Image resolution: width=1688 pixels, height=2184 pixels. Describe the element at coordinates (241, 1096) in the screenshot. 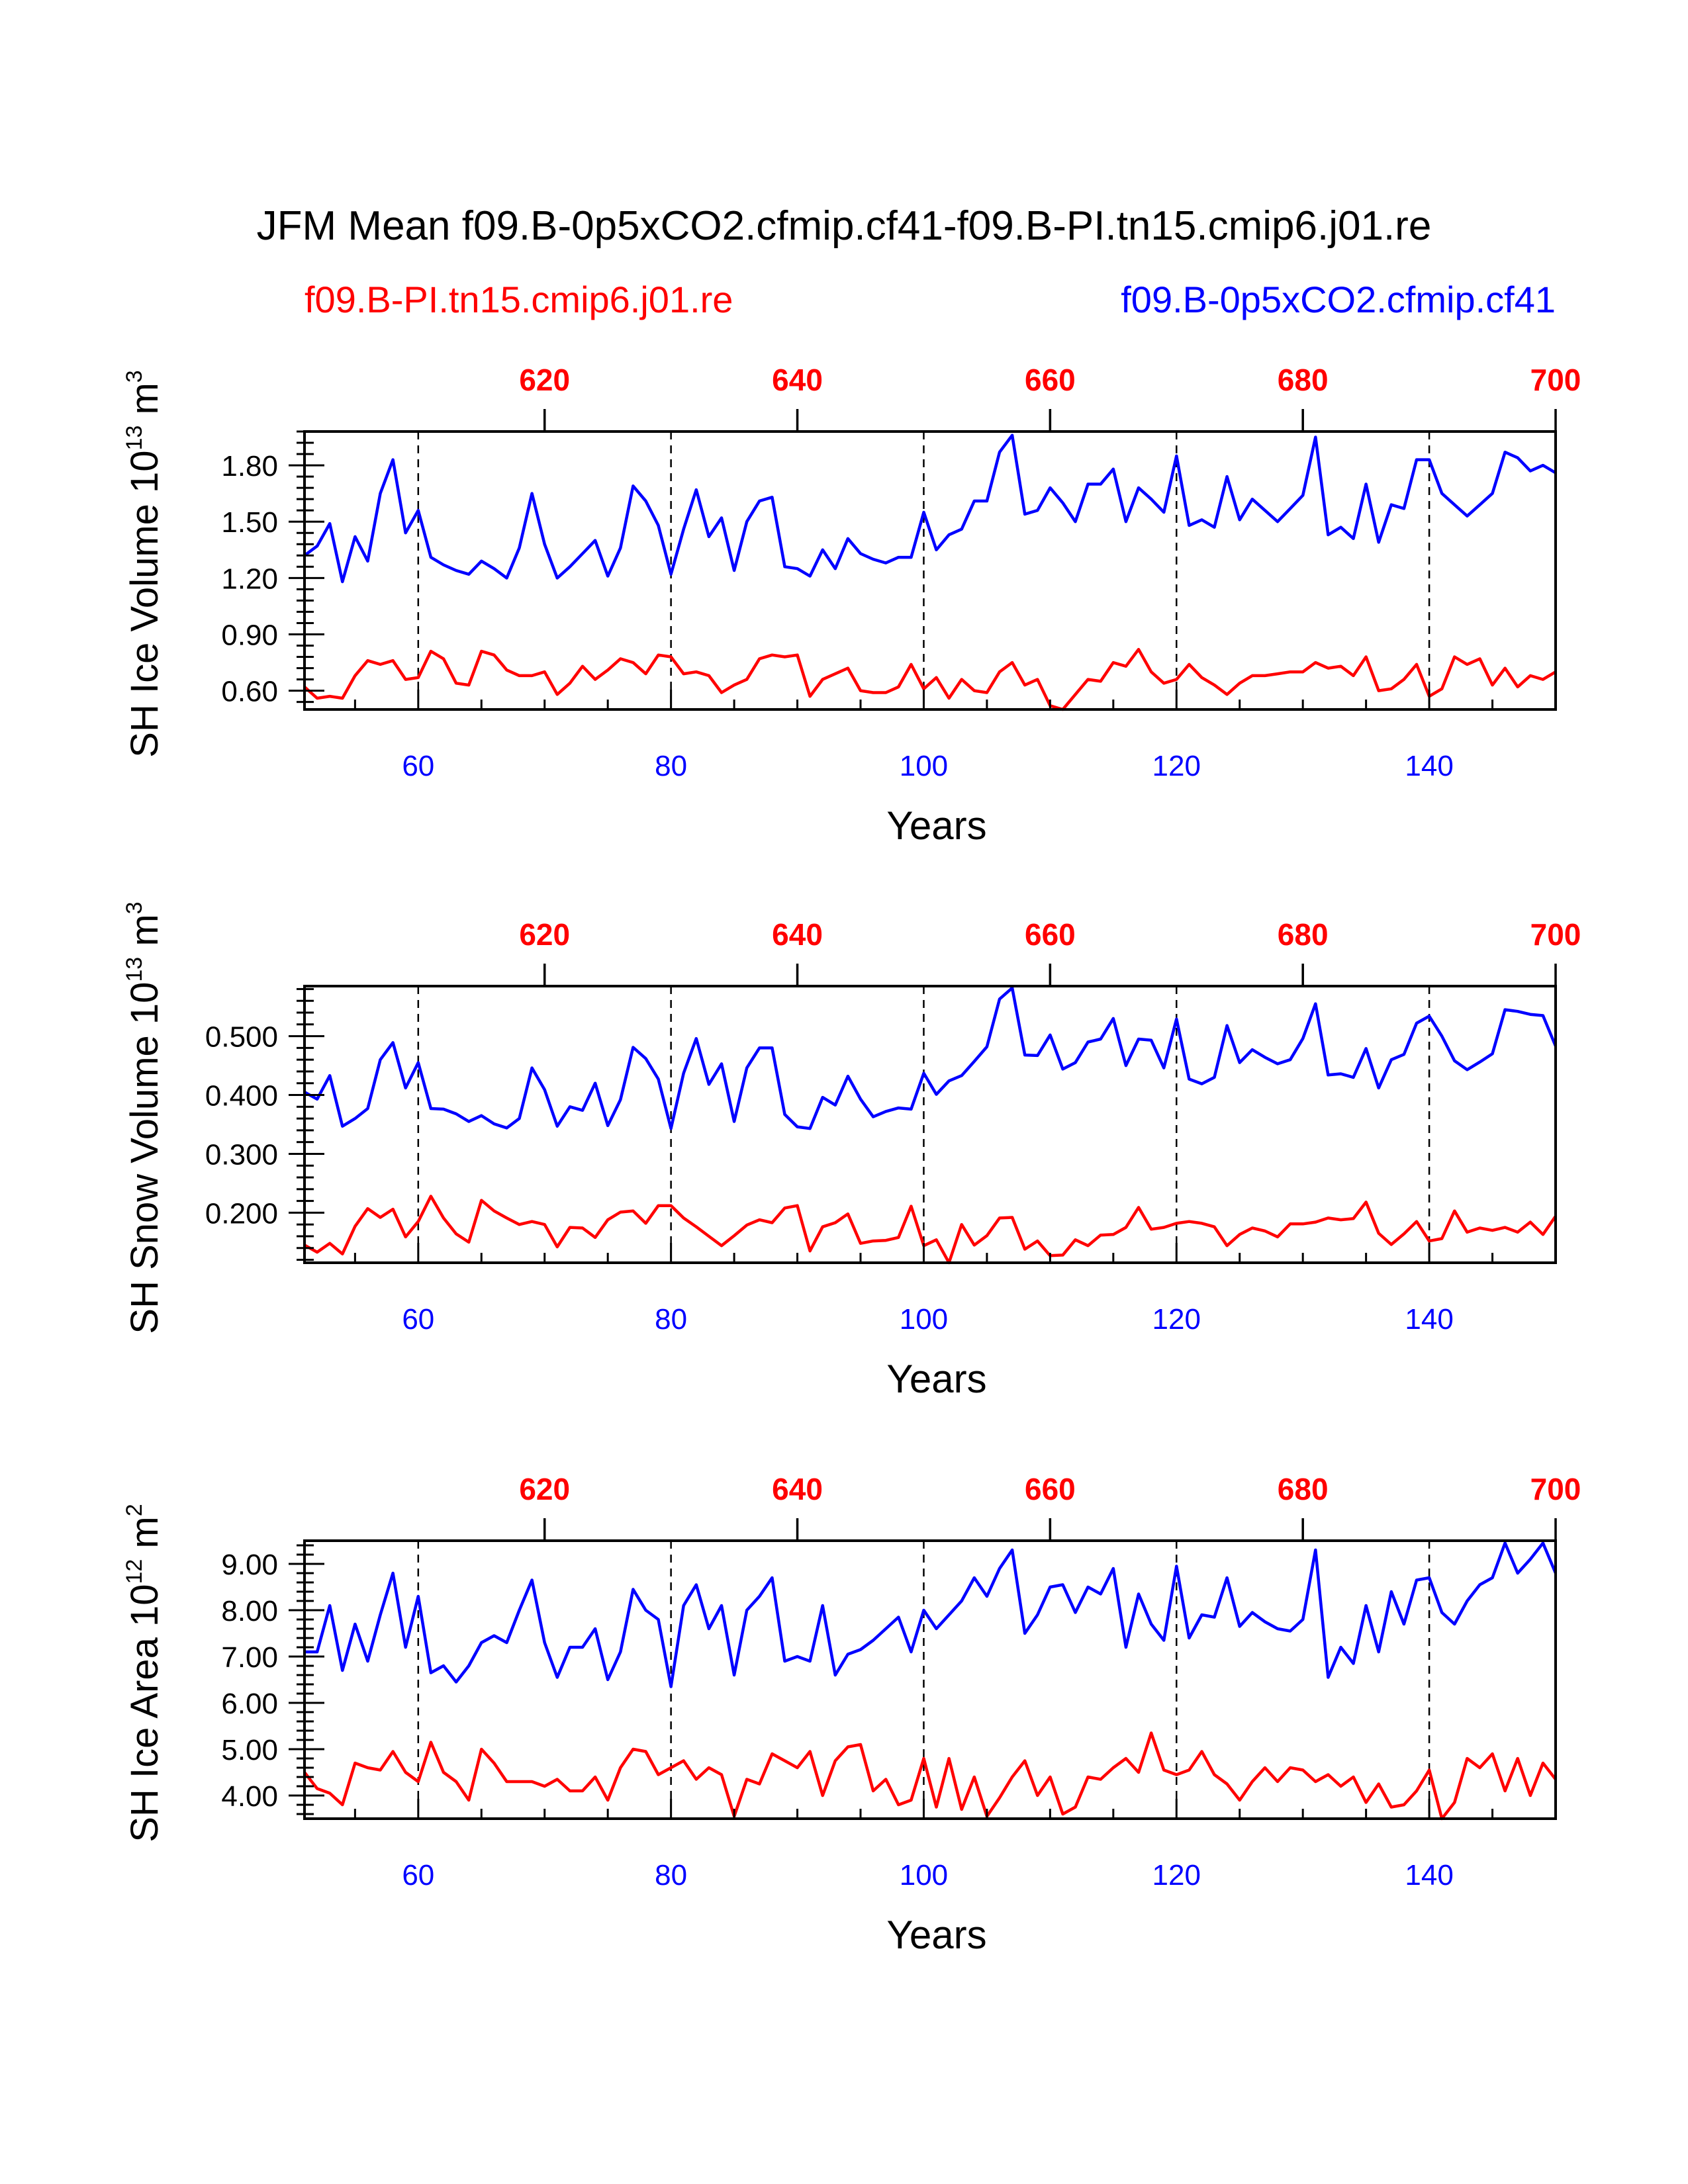

I see `y-tick-label: 0.400` at that location.